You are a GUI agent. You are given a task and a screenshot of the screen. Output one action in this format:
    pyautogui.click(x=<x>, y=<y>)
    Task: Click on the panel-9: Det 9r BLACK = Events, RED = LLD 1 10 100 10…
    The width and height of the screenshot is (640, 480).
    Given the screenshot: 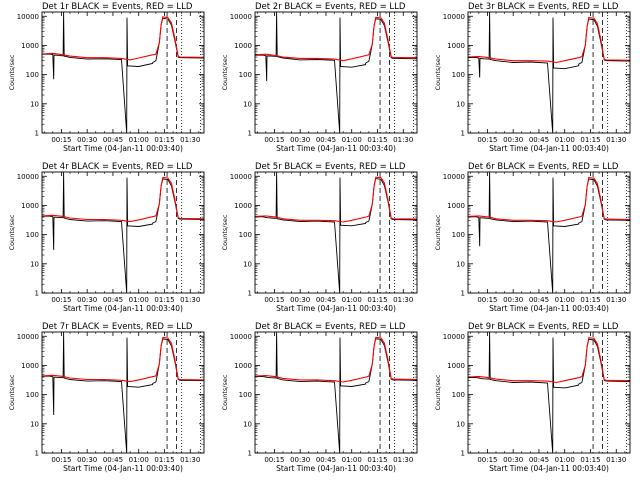 What is the action you would take?
    pyautogui.click(x=532, y=397)
    